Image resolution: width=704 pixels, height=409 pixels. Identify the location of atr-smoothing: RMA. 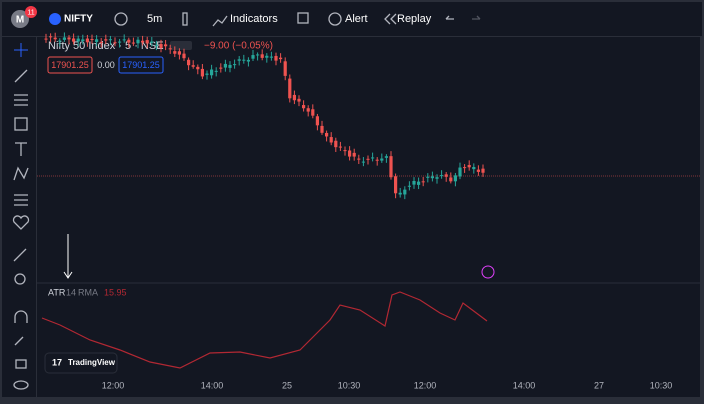
(88, 292).